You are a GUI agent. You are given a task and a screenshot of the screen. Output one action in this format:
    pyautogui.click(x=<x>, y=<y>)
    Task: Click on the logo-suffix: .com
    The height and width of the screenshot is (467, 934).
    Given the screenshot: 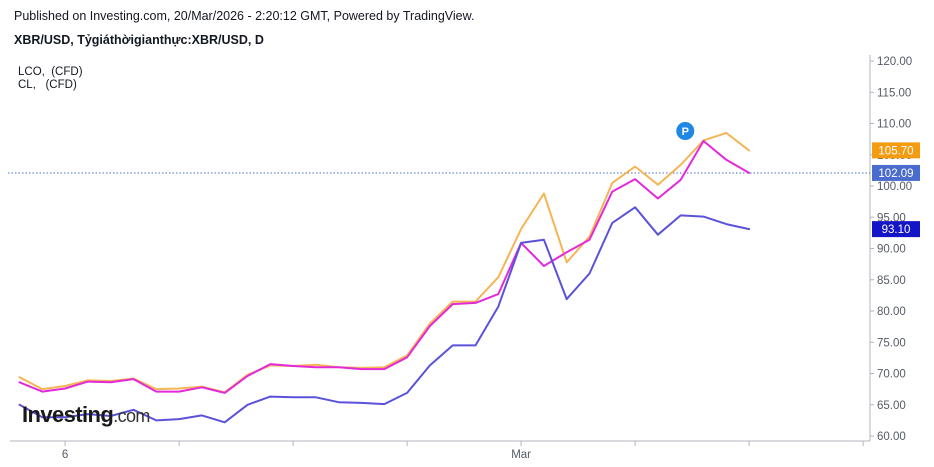 What is the action you would take?
    pyautogui.click(x=131, y=416)
    